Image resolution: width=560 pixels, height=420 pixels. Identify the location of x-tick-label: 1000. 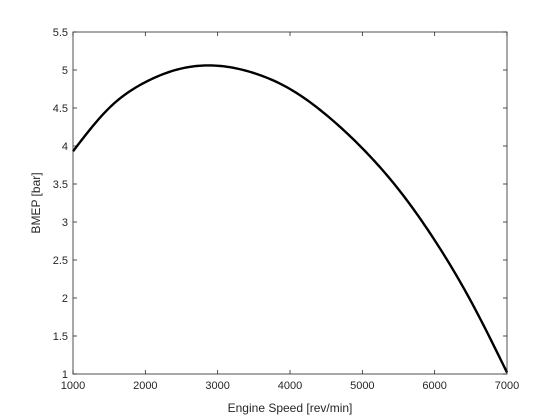
(73, 386).